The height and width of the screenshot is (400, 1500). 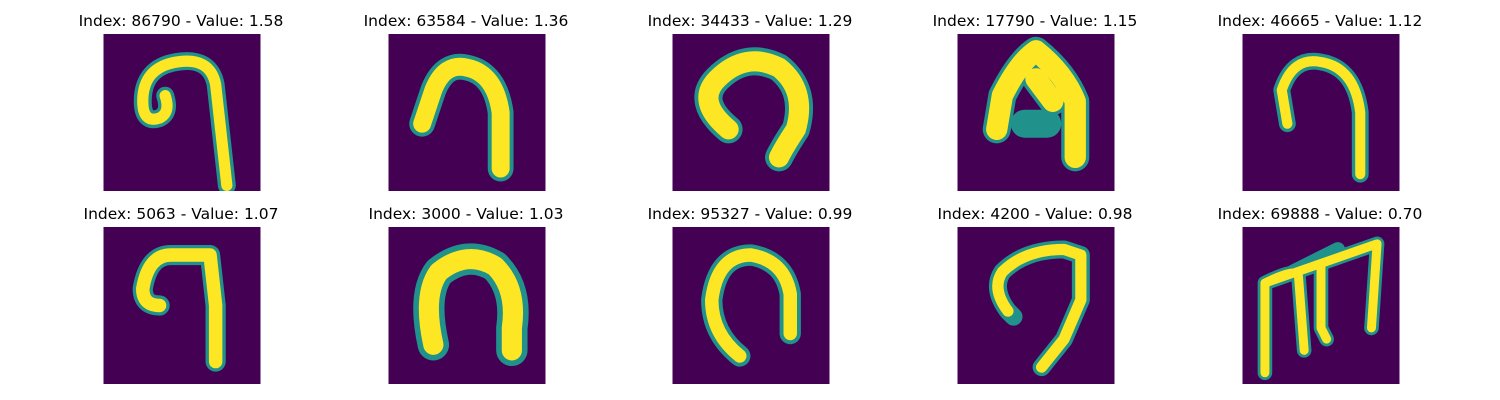 I want to click on panel-4: Index: 17790 - Value: 1.15, so click(x=1035, y=103).